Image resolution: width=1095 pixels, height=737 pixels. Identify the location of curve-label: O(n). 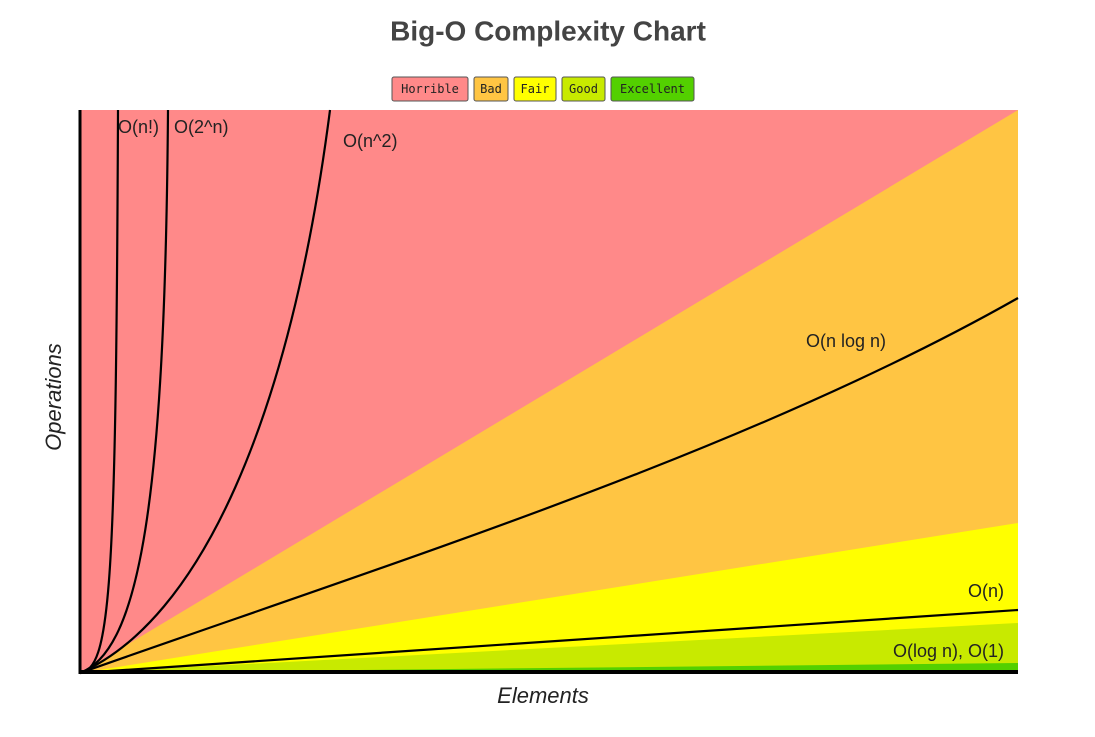
(986, 591).